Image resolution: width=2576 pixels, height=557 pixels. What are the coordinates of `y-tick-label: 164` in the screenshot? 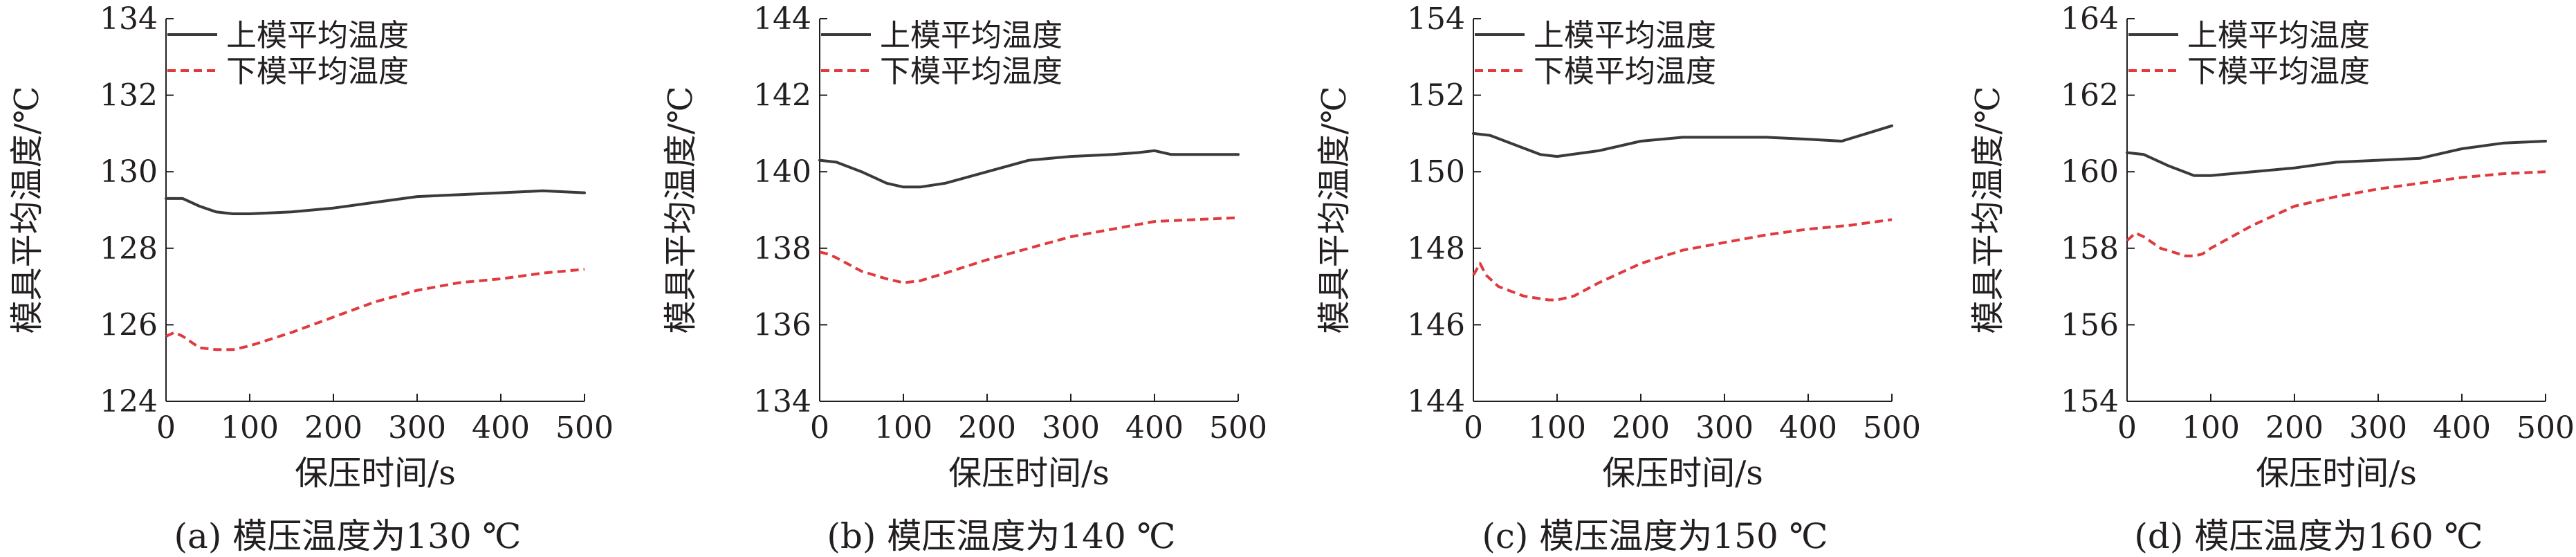 It's located at (2090, 19).